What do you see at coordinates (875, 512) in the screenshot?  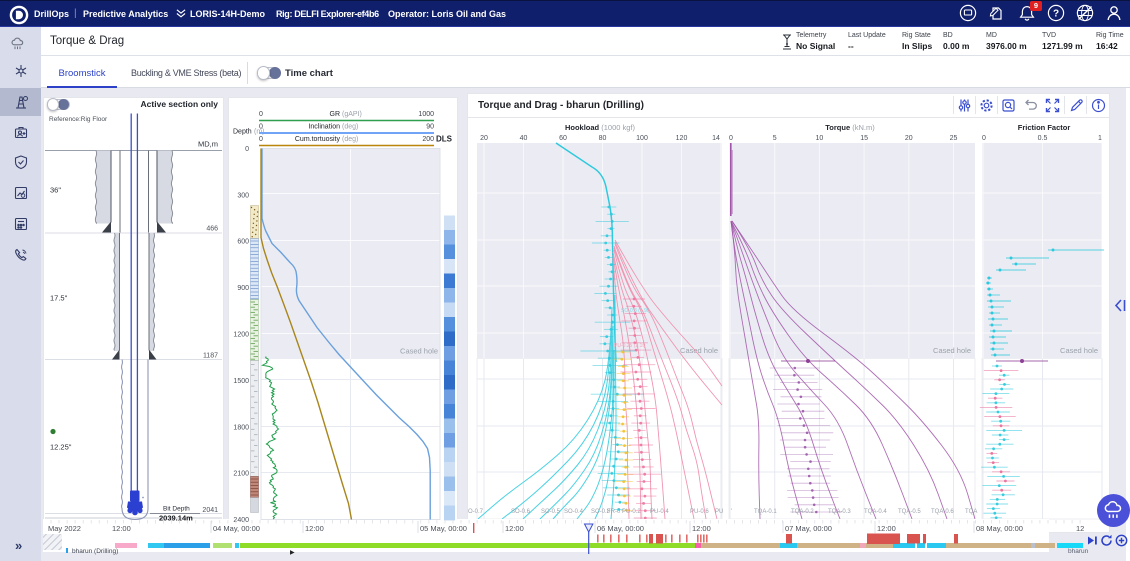 I see `svg-text: TQA-0.4` at bounding box center [875, 512].